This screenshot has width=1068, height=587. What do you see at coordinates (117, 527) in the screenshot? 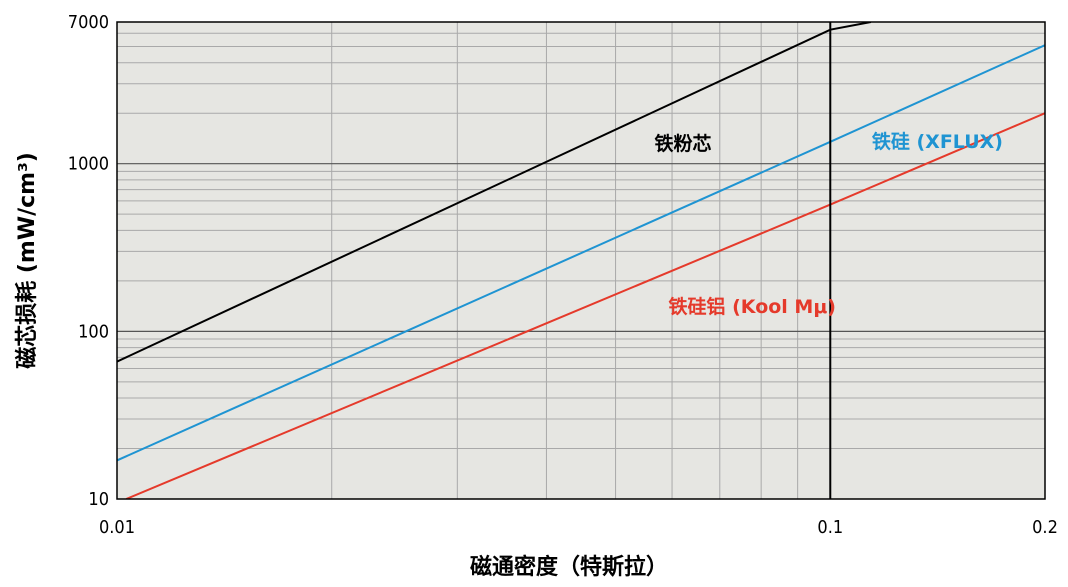
I see `x-tick-label: 0.01` at bounding box center [117, 527].